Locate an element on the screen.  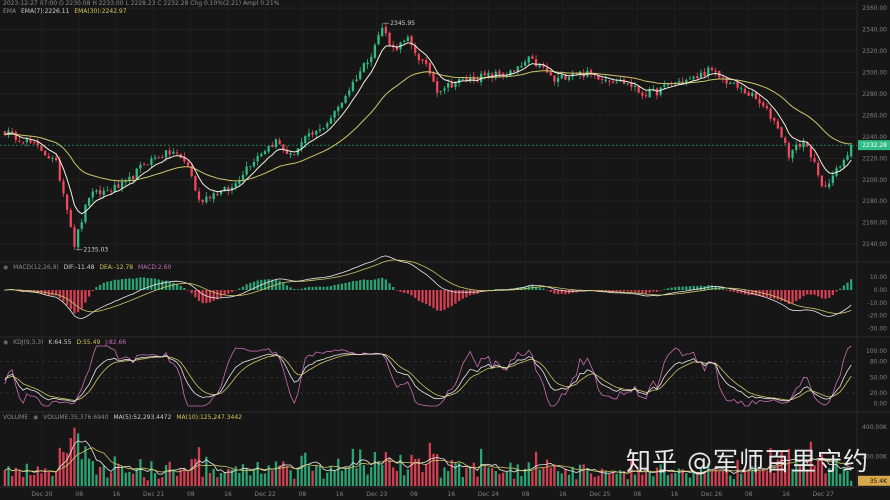
macd-tick-label: -10.00 is located at coordinates (878, 303).